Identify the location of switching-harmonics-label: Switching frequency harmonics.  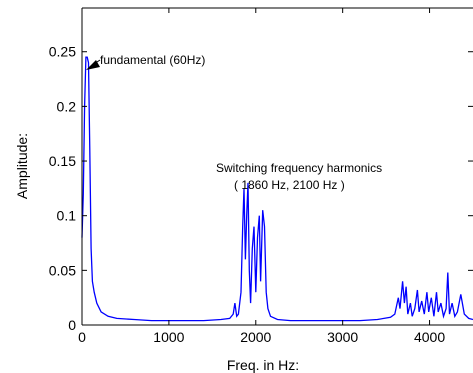
(299, 168).